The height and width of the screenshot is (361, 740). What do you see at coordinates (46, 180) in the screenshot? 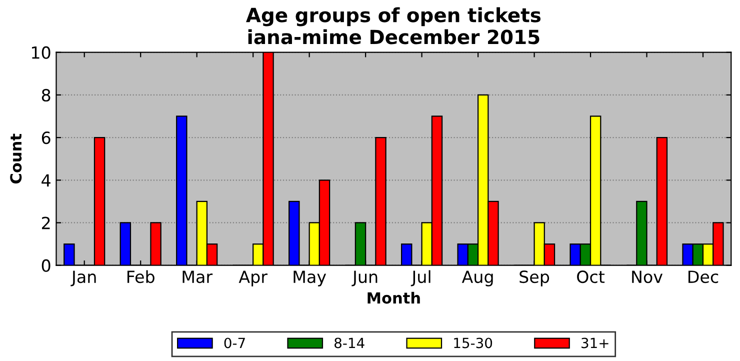
I see `y-tick-label: 4` at bounding box center [46, 180].